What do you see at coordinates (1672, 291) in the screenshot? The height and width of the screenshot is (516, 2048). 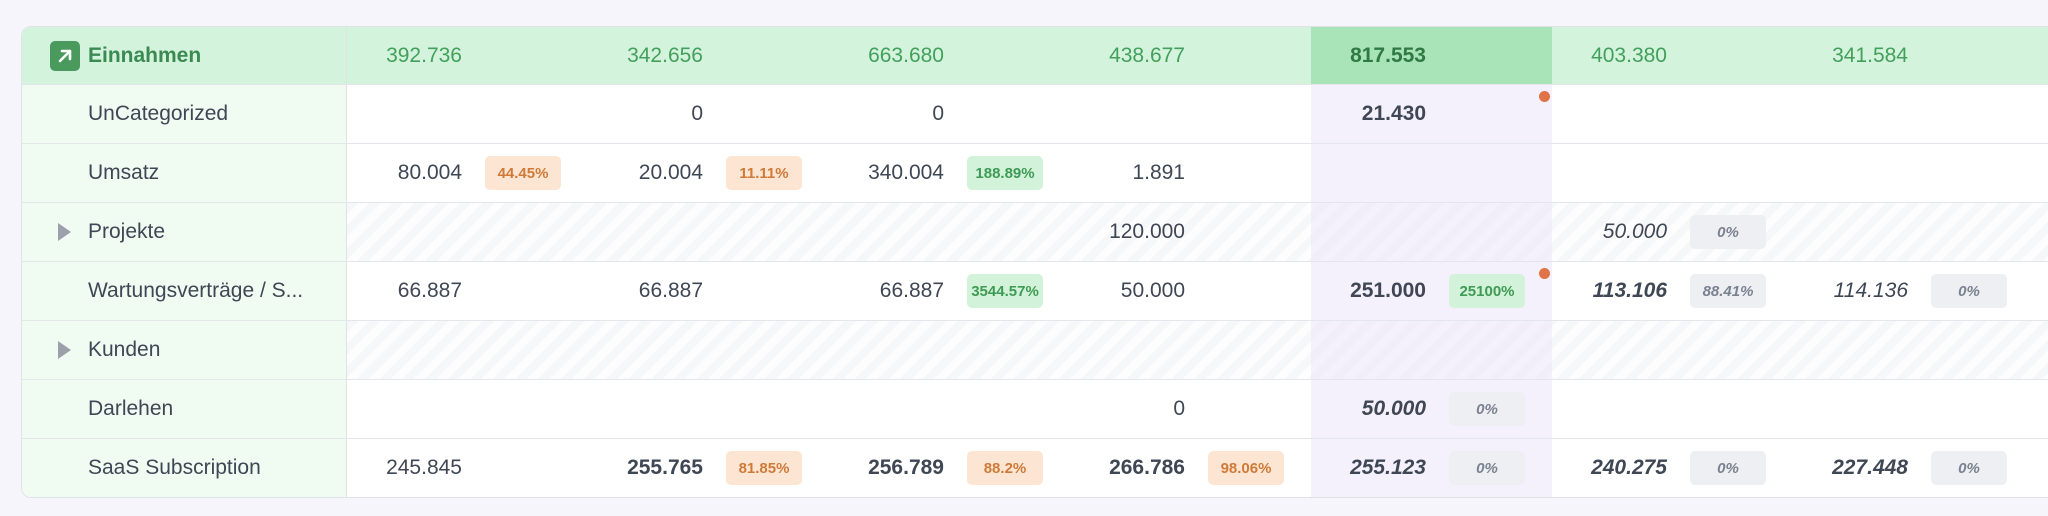 I see `table-cell: 113.106 88.41%` at bounding box center [1672, 291].